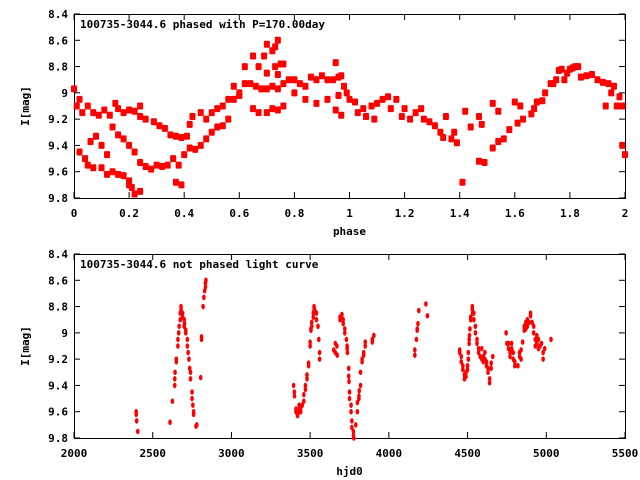 Image resolution: width=640 pixels, height=480 pixels. Describe the element at coordinates (25, 106) in the screenshot. I see `y-axis-label: I[mag]` at that location.